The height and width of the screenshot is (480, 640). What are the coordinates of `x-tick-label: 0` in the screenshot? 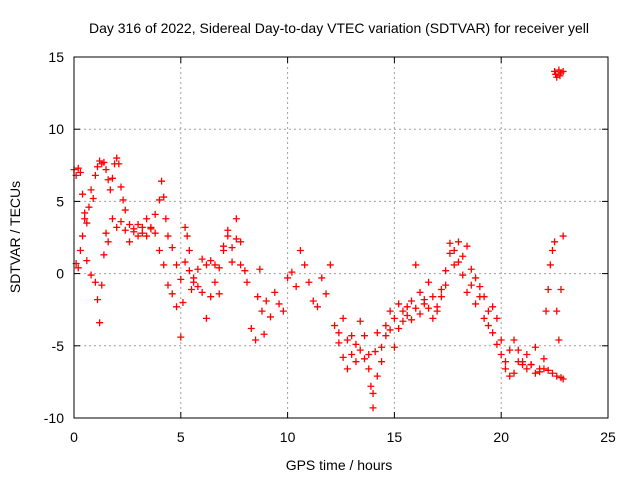 It's located at (74, 437).